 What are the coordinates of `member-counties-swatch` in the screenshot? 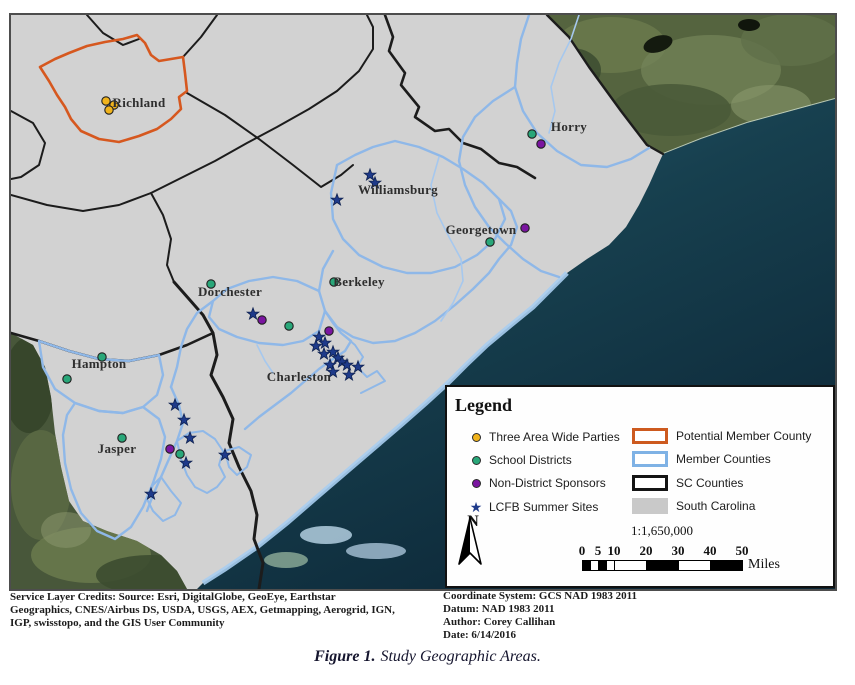 It's located at (650, 459).